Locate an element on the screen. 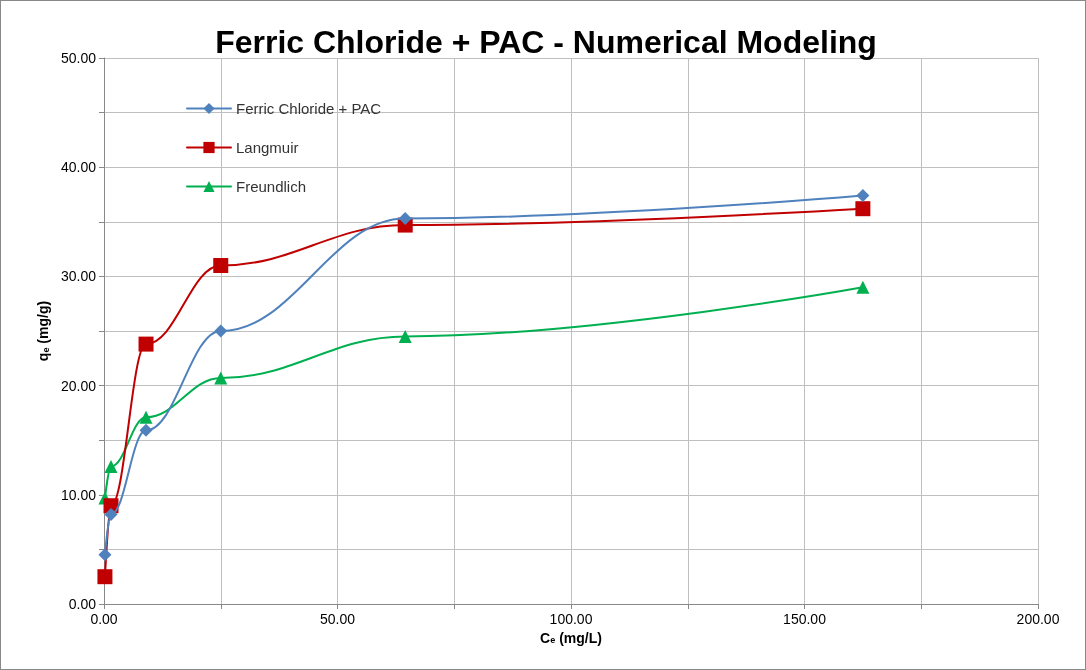  x-tick-label: 50.00 is located at coordinates (337, 619).